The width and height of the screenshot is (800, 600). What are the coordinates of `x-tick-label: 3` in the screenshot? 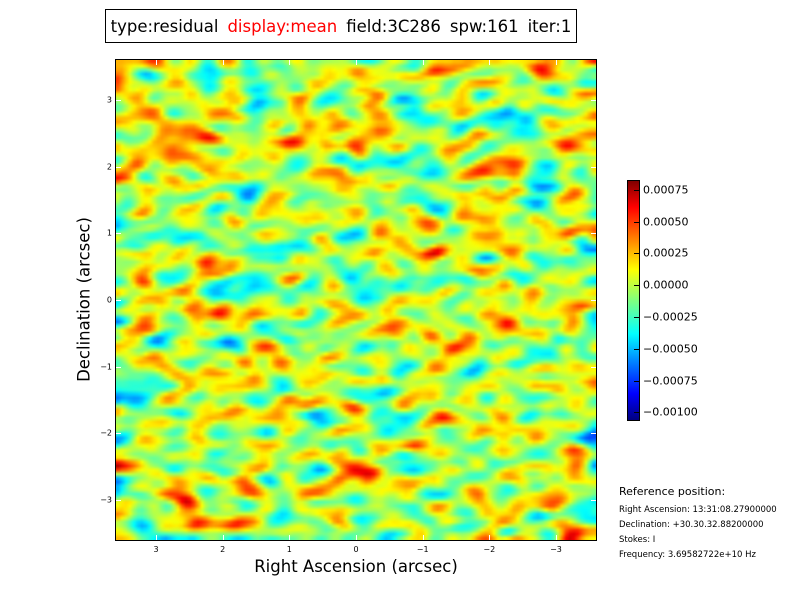 It's located at (156, 549).